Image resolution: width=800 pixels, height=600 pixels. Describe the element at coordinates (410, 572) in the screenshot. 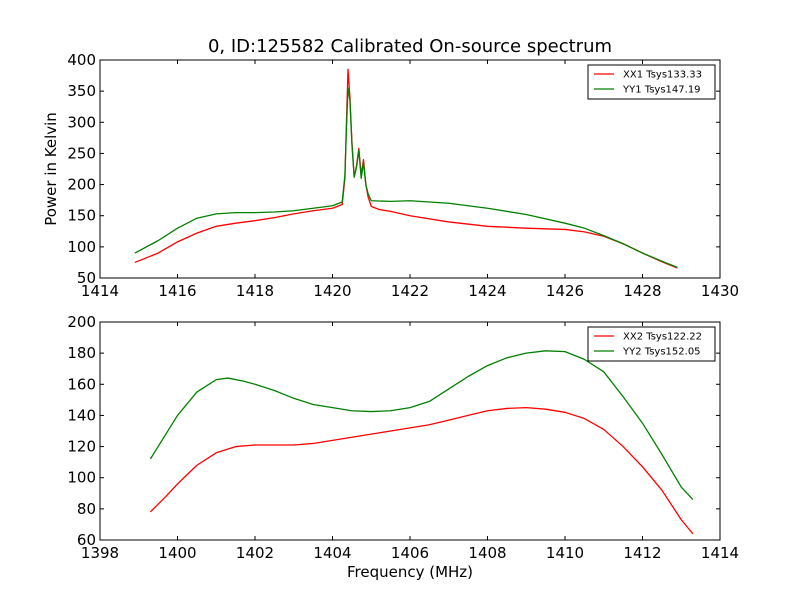

I see `x-axis-label: Frequency (MHz)` at that location.